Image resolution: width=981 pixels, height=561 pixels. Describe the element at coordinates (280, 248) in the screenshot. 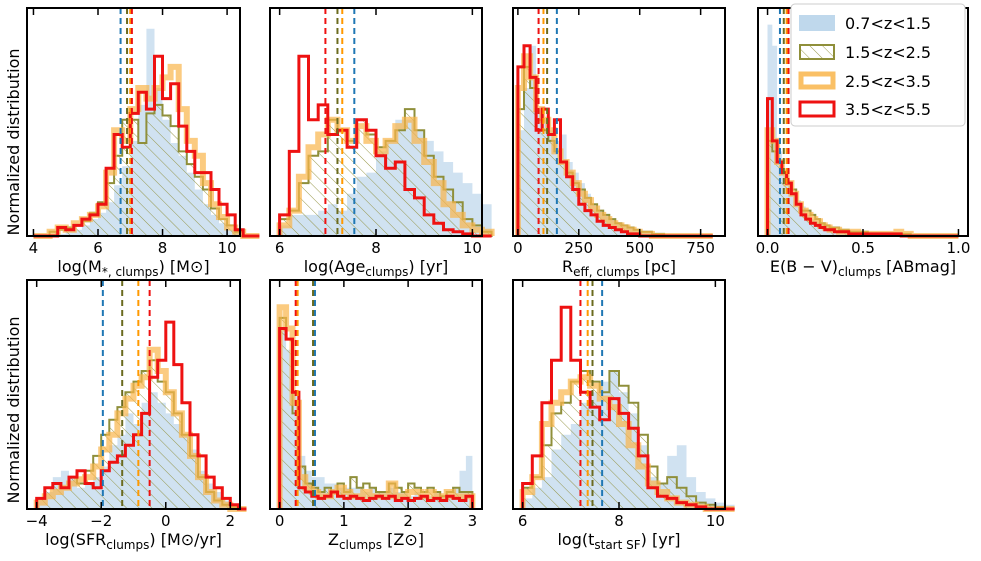

I see `xtick-label-age-0: 6` at that location.